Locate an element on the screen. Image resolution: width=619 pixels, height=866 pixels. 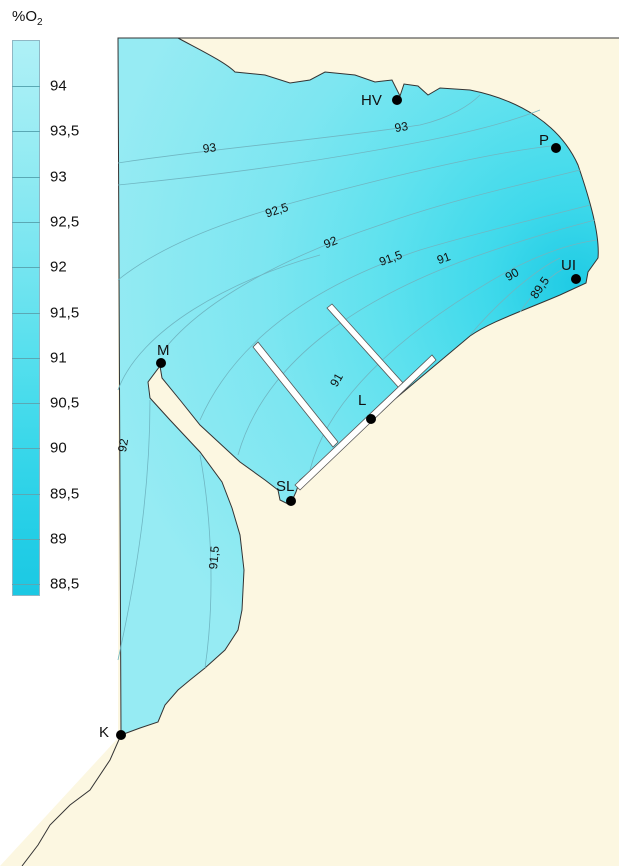
contour-label: 92,5 is located at coordinates (276, 210).